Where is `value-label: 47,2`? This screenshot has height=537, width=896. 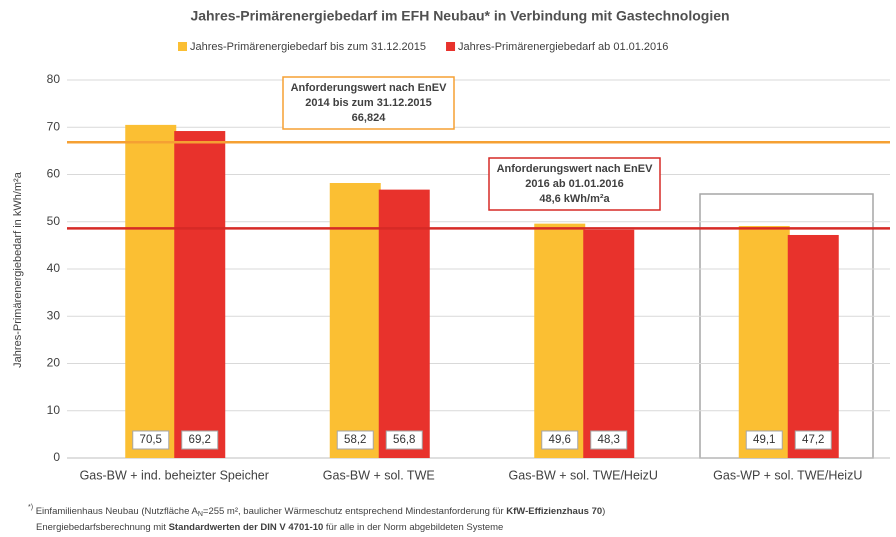 value-label: 47,2 is located at coordinates (813, 440).